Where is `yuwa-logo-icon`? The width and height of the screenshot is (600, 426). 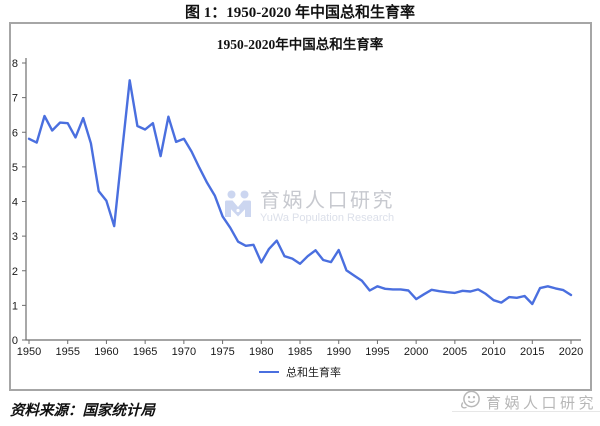 yuwa-logo-icon is located at coordinates (238, 206).